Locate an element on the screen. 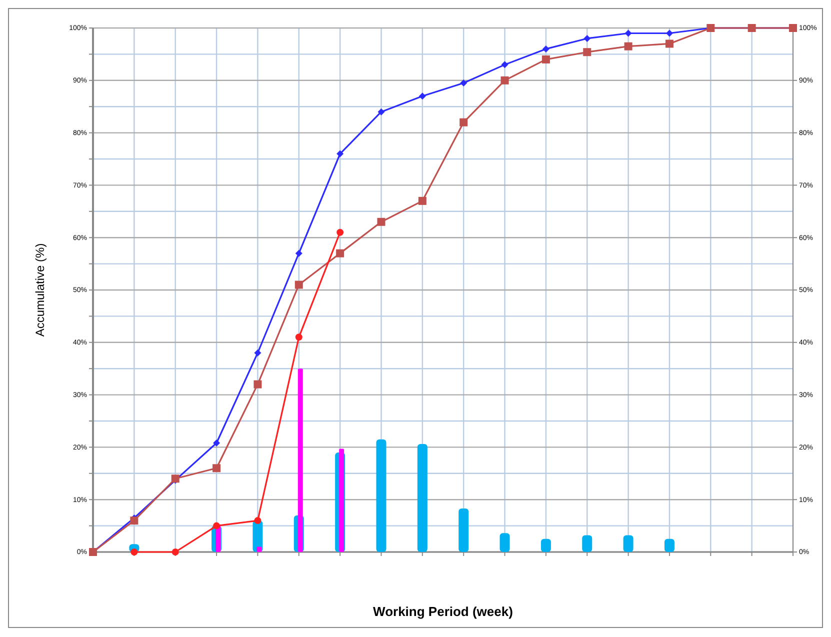 The width and height of the screenshot is (831, 637). x-axis-title: Working Period (week) is located at coordinates (443, 611).